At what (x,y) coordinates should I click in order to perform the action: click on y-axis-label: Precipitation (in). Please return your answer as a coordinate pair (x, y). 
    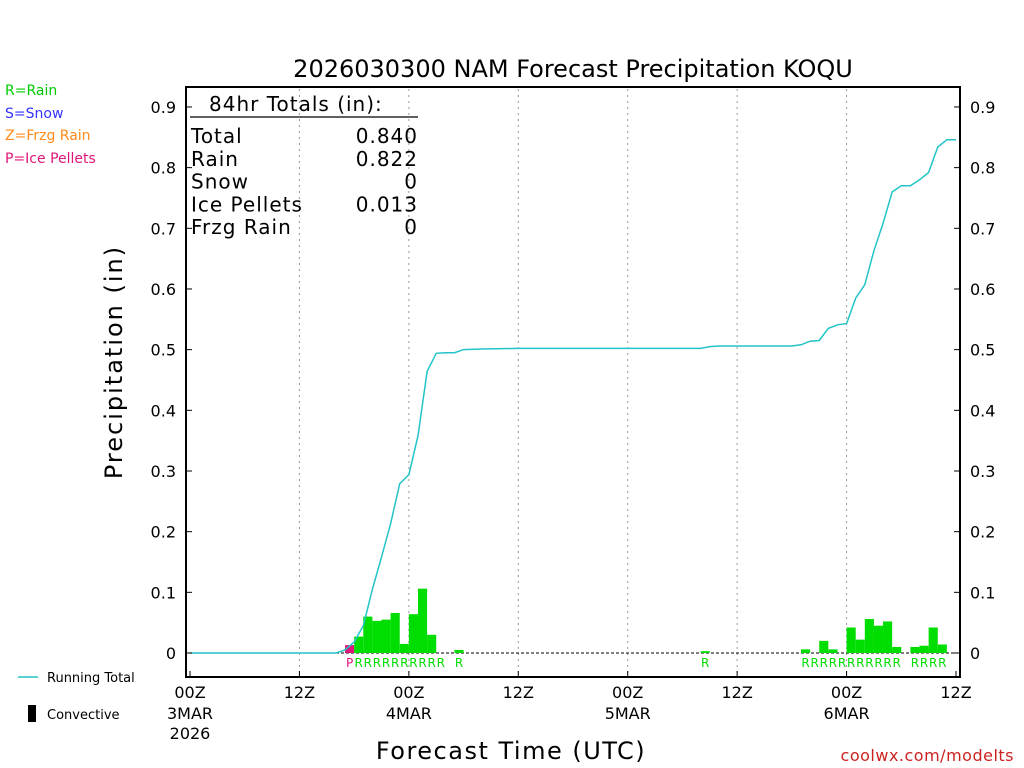
    Looking at the image, I should click on (114, 362).